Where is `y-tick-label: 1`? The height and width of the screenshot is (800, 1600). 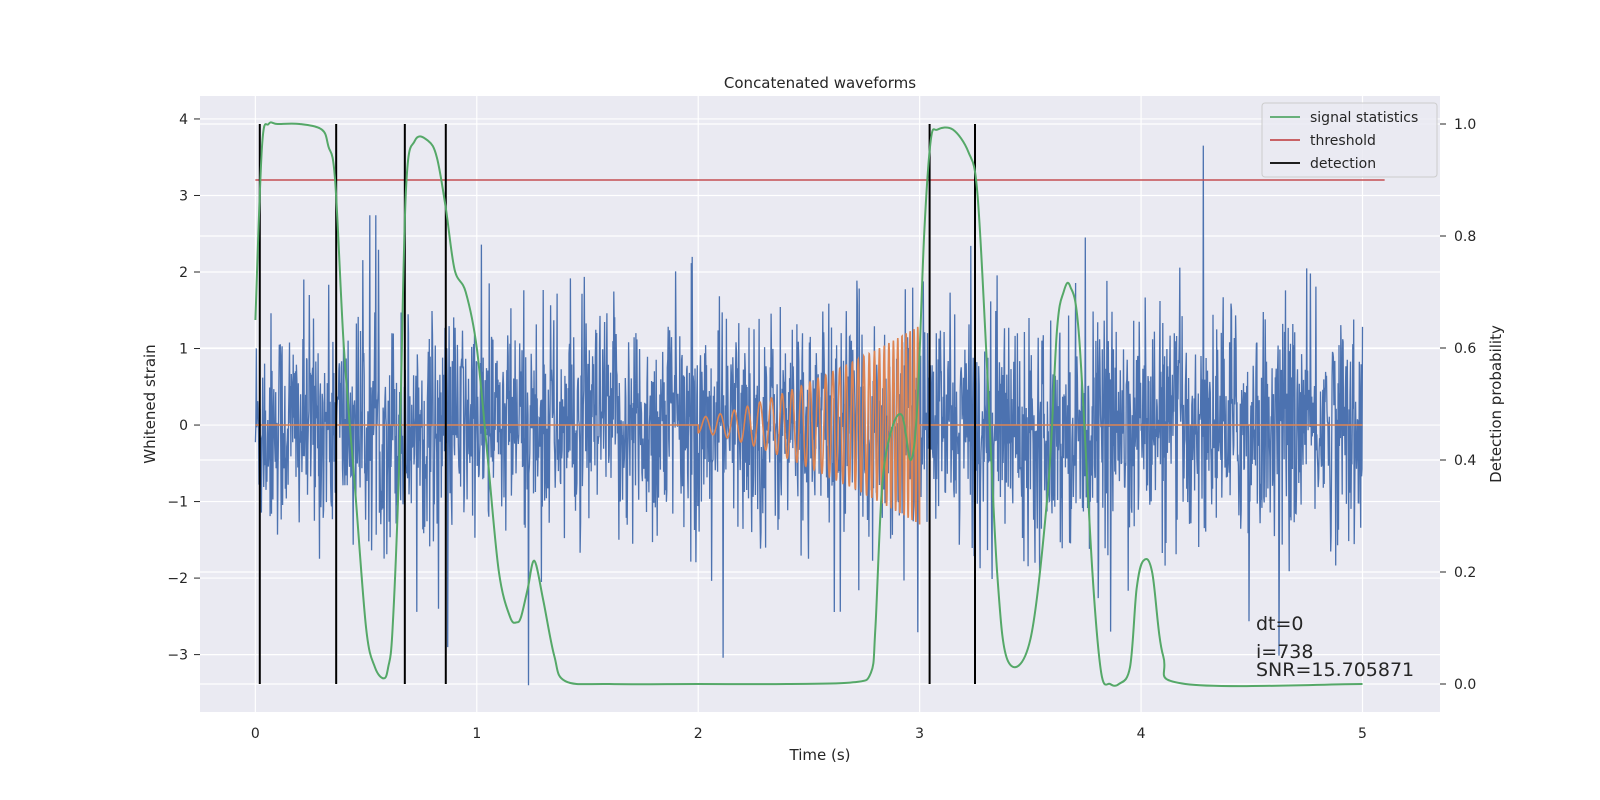 y-tick-label: 1 is located at coordinates (183, 350).